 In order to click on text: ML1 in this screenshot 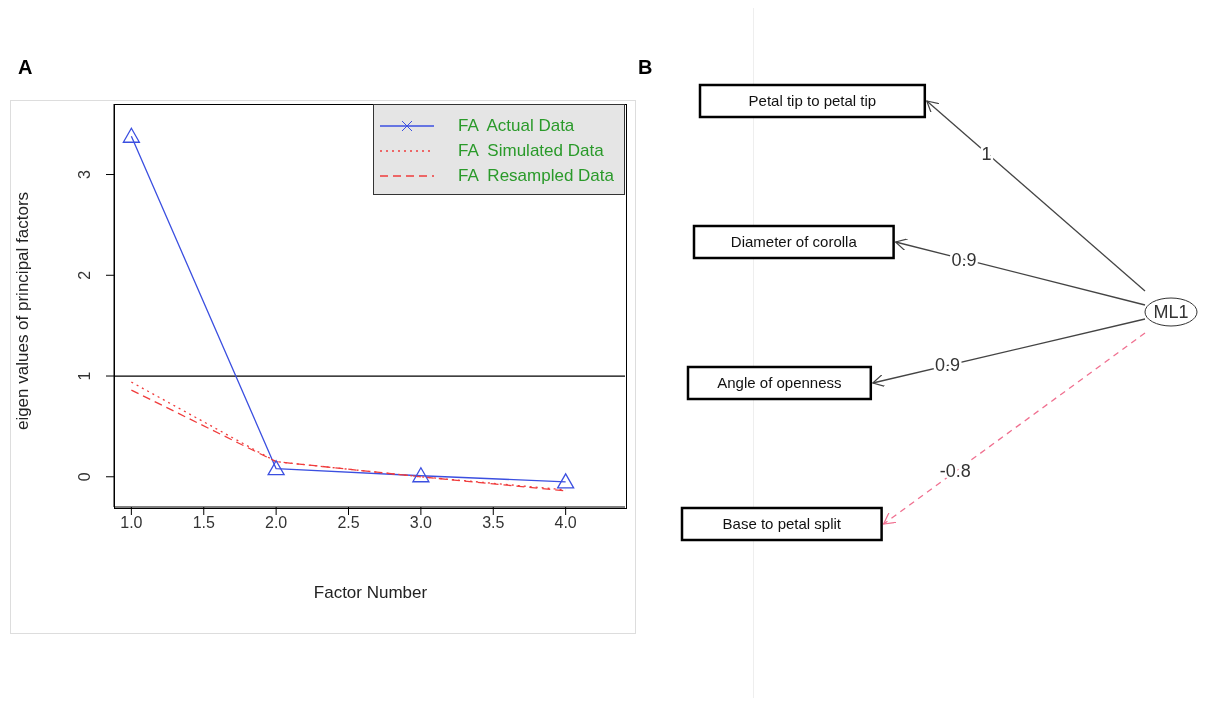, I will do `click(1171, 312)`.